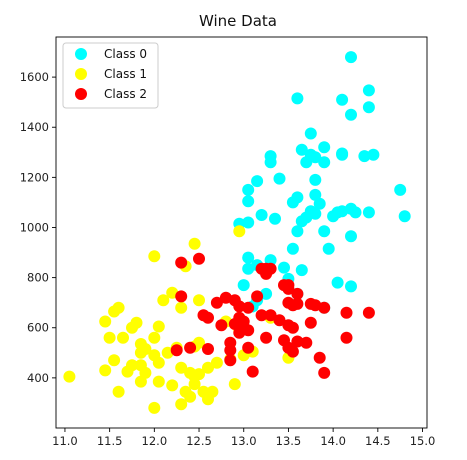 The image size is (467, 460). I want to click on x-tick-label-5: 13.5, so click(289, 441).